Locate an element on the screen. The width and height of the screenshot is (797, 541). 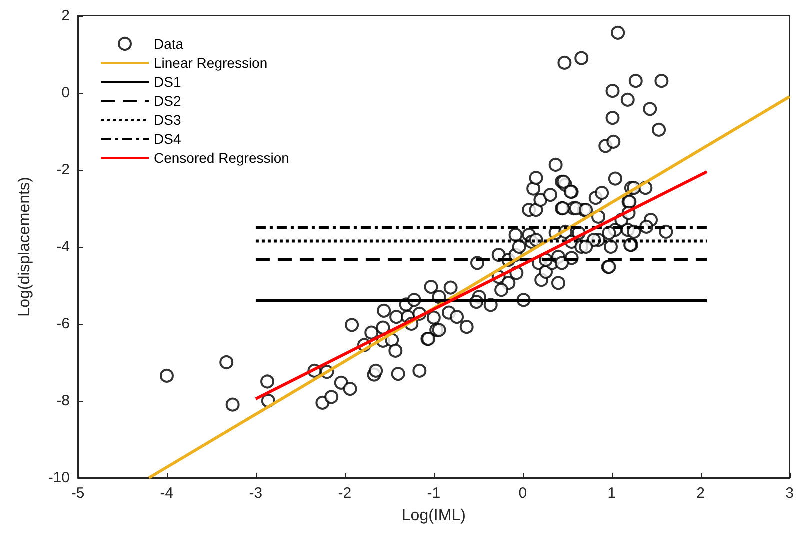
x-tick-label: -5 is located at coordinates (78, 493).